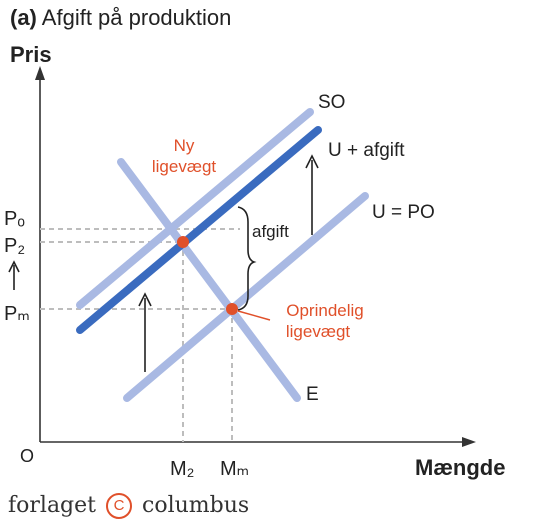 The image size is (550, 529). Describe the element at coordinates (31, 54) in the screenshot. I see `y-axis-label: Pris` at that location.